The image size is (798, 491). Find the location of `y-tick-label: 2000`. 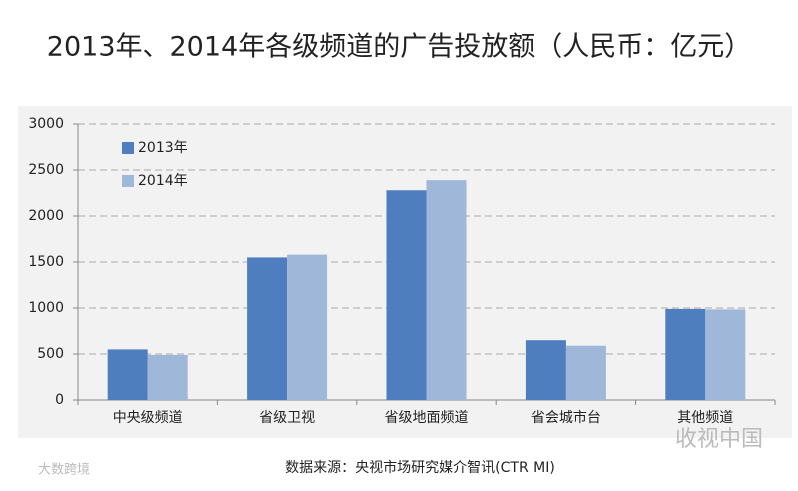

y-tick-label: 2000 is located at coordinates (46, 216).